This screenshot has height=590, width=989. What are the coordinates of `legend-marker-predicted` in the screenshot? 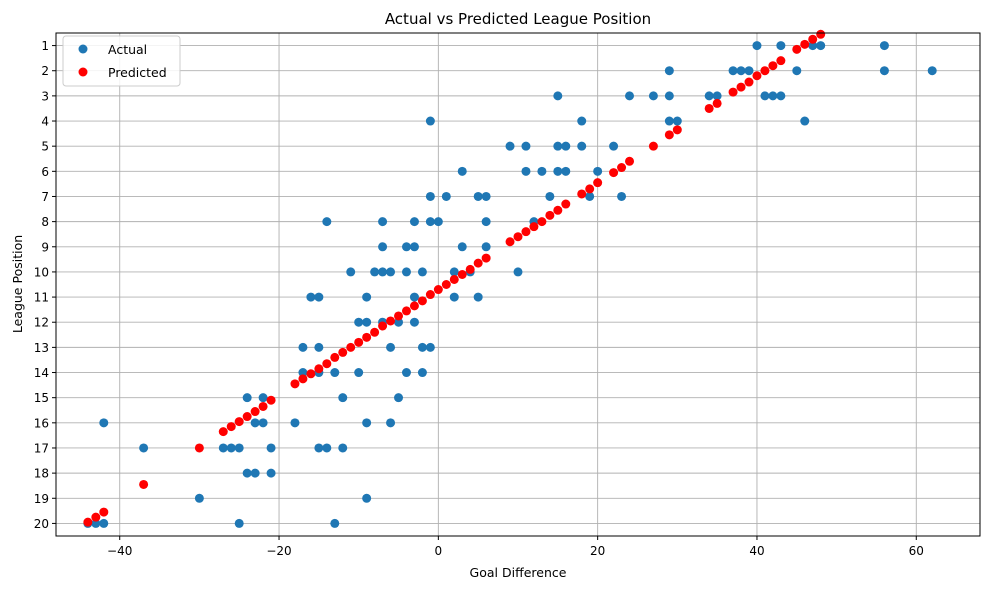 It's located at (83, 72).